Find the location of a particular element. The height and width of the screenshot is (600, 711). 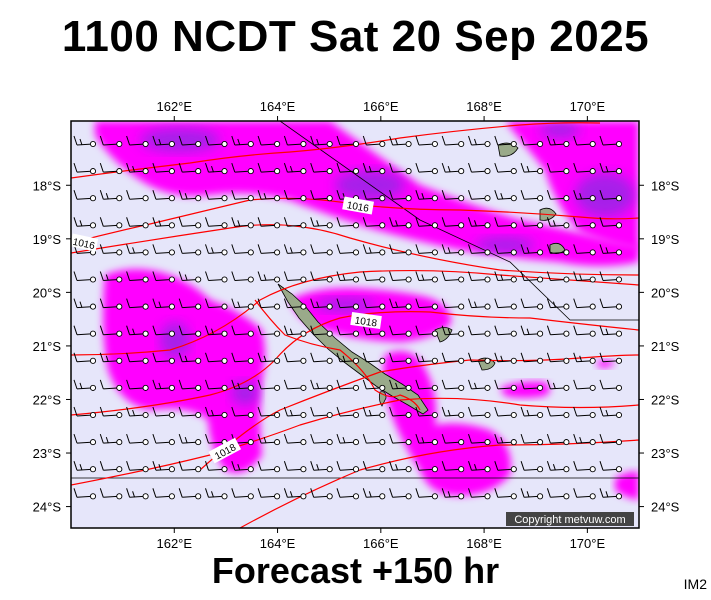

lat-label-right: 24°S is located at coordinates (665, 507).